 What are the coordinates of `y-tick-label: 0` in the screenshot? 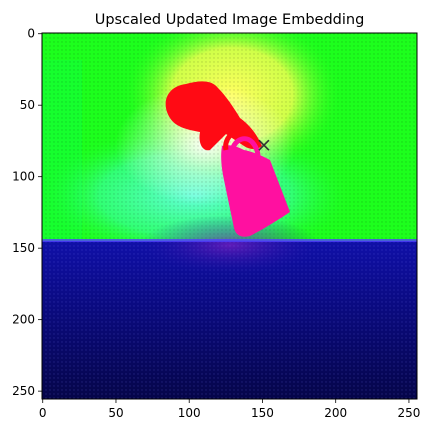 It's located at (31, 34).